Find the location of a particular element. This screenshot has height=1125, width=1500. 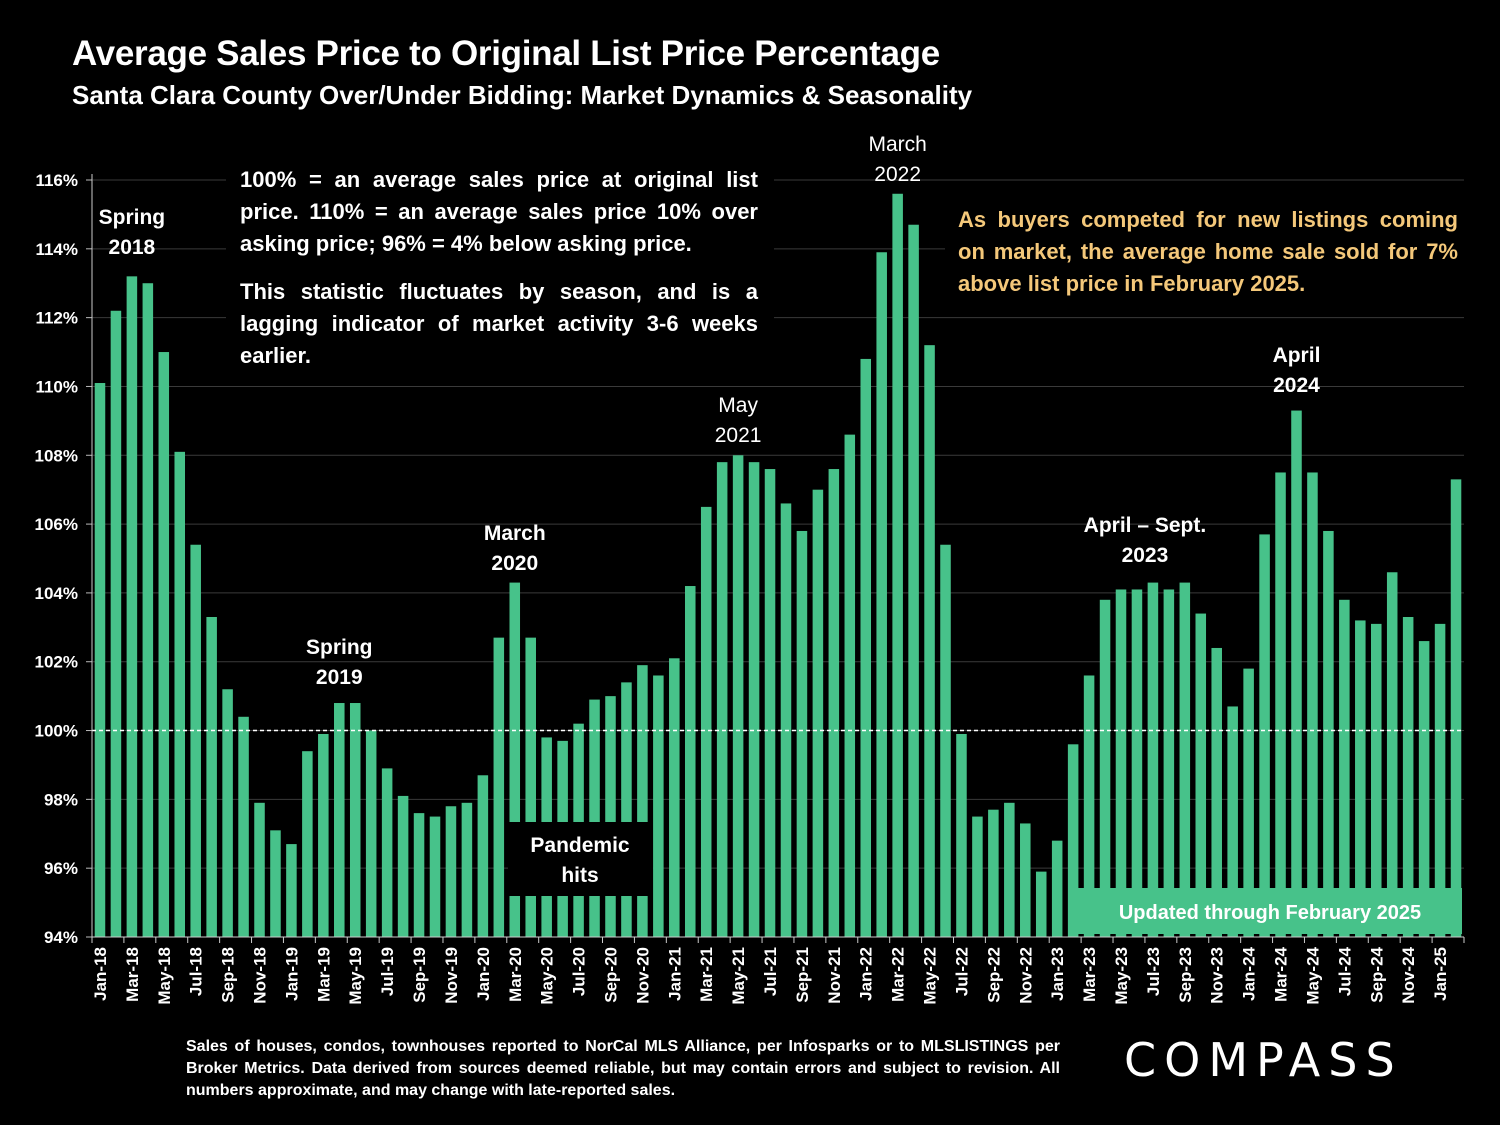

compass-logo: COMPASS is located at coordinates (1263, 1060).